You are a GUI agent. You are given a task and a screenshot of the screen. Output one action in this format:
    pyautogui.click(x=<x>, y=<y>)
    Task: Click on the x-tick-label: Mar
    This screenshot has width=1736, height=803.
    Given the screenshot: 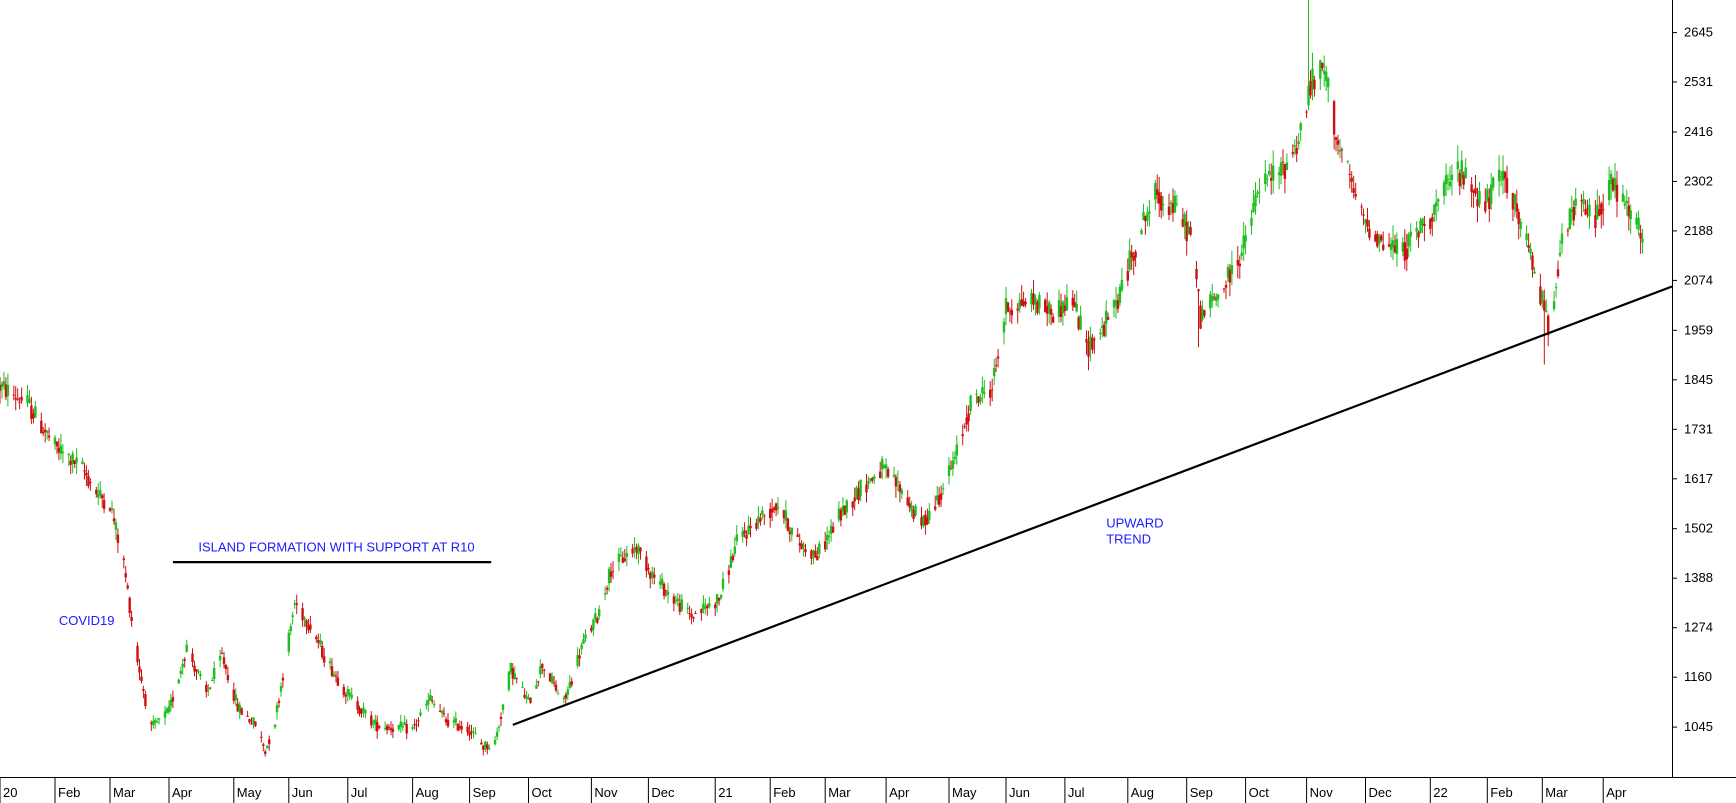 What is the action you would take?
    pyautogui.click(x=839, y=792)
    